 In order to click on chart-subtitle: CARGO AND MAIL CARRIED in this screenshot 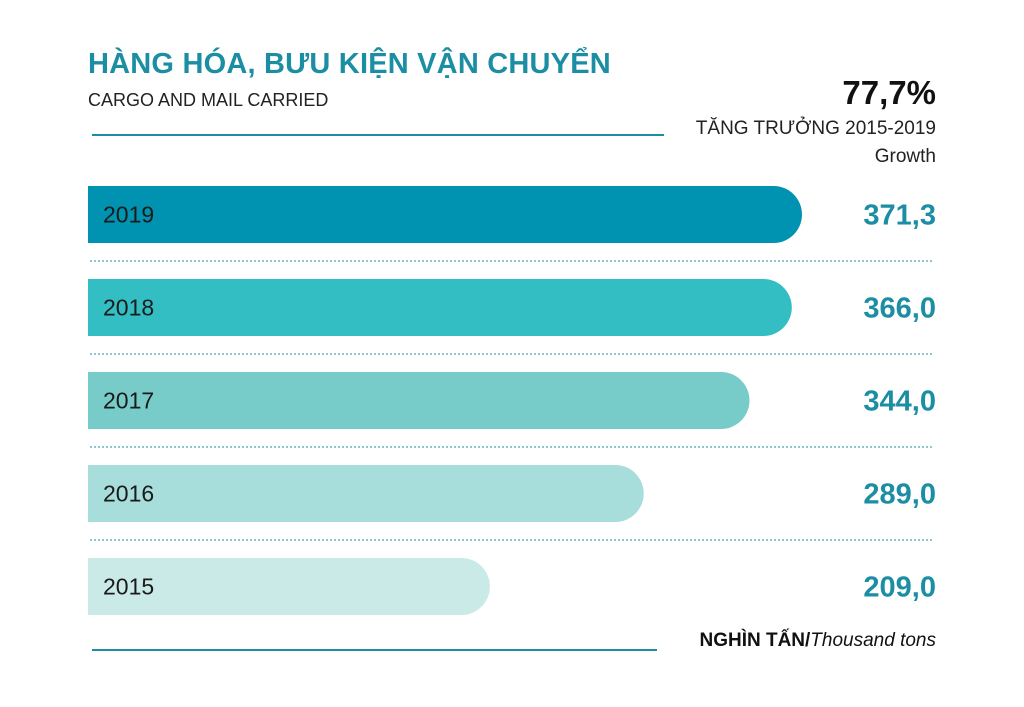, I will do `click(208, 100)`.